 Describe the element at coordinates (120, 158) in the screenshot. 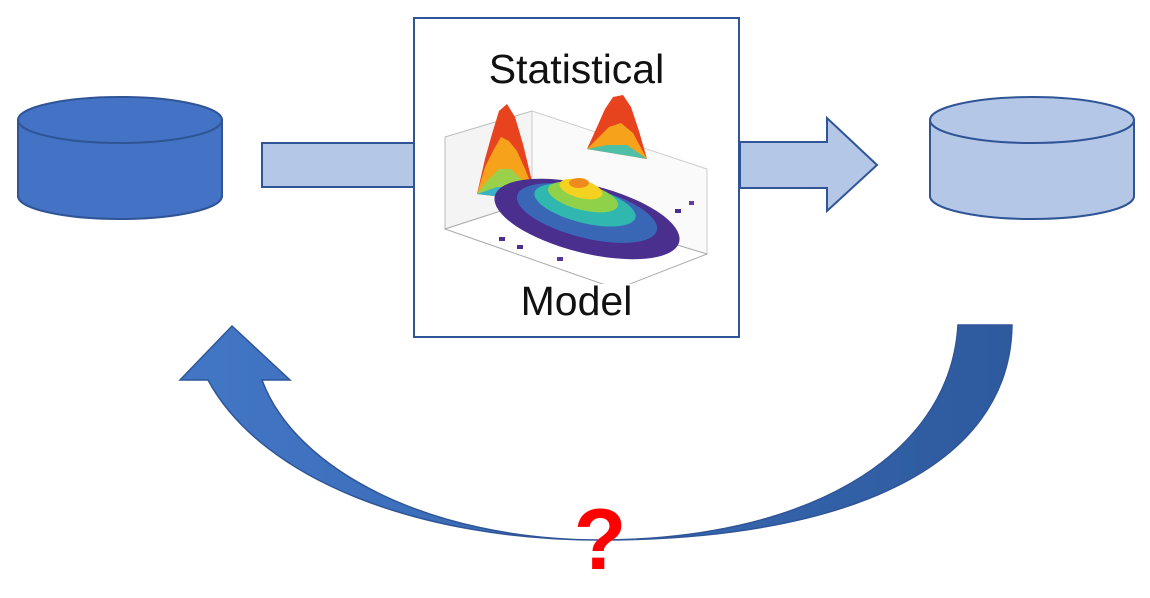

I see `source-database-icon` at that location.